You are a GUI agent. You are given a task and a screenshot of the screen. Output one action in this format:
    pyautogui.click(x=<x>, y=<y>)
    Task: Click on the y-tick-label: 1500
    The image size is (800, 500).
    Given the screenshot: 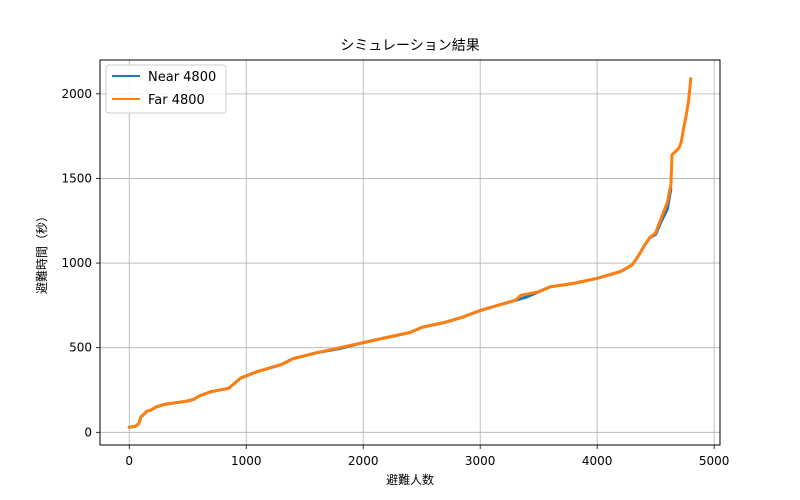 What is the action you would take?
    pyautogui.click(x=76, y=178)
    